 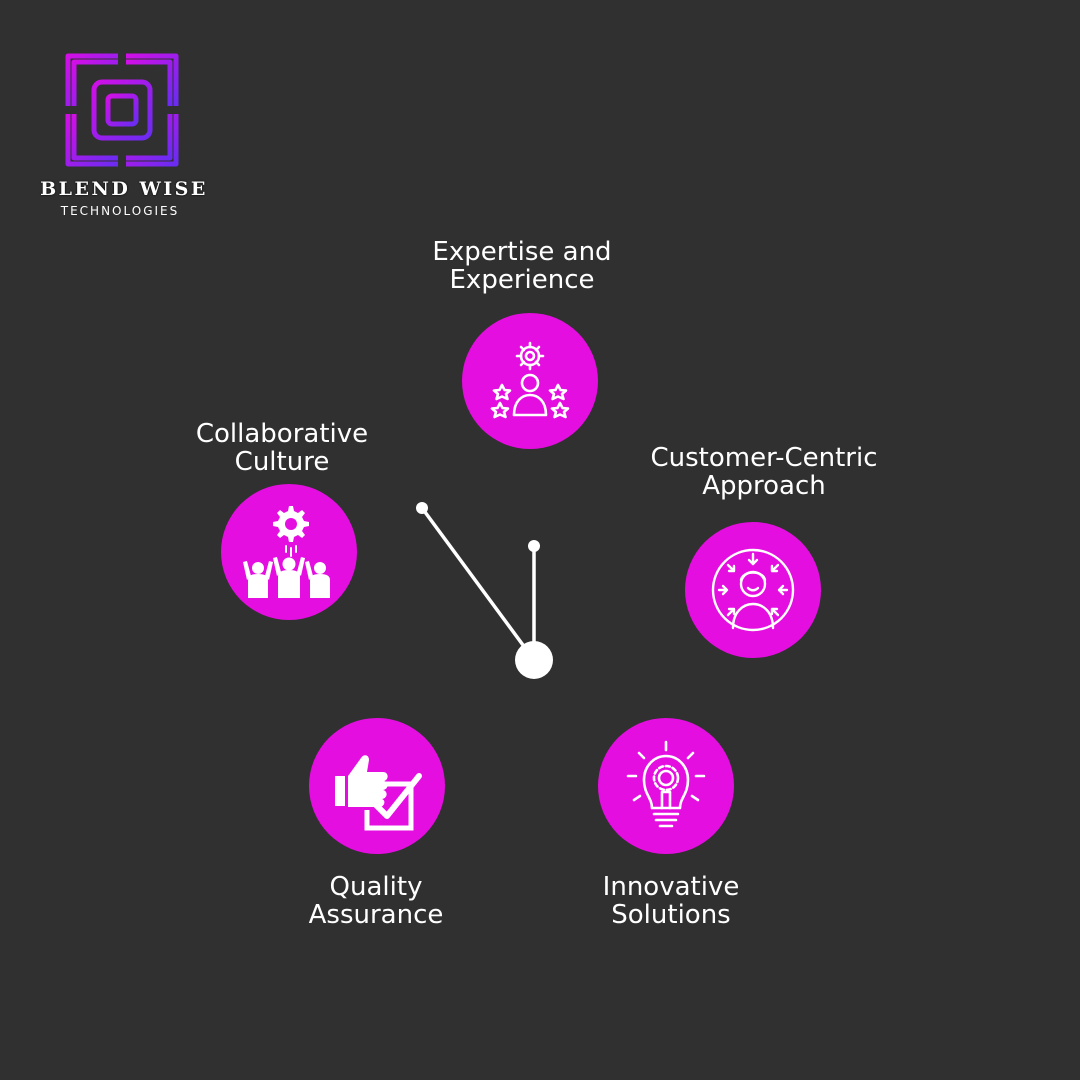 I want to click on expert-stars-gear-icon, so click(x=530, y=380).